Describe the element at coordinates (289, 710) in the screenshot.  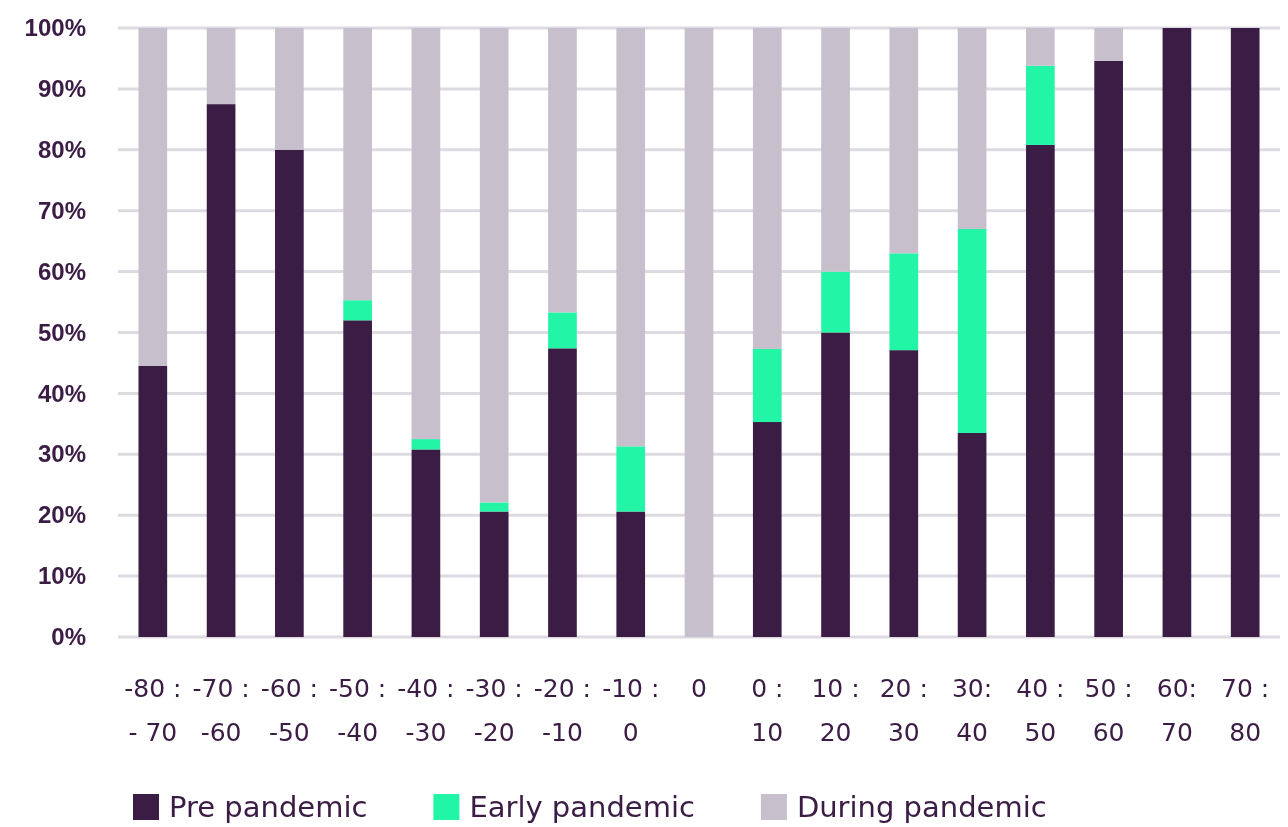
I see `x-tick-label: -60 : -50` at that location.